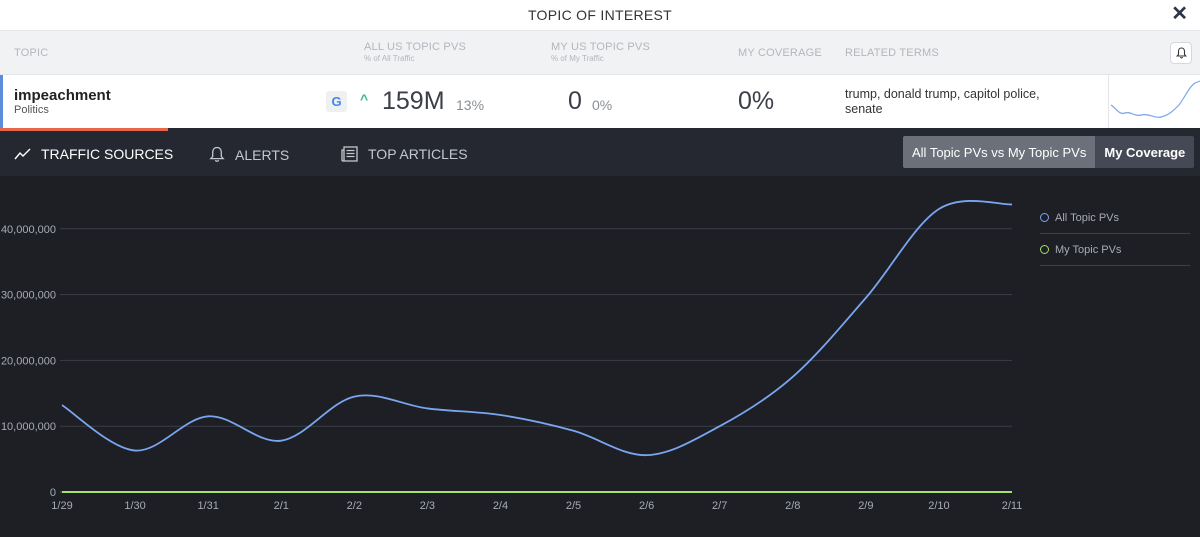 Image resolution: width=1200 pixels, height=537 pixels. What do you see at coordinates (892, 53) in the screenshot?
I see `col-related-terms: RELATED TERMS` at bounding box center [892, 53].